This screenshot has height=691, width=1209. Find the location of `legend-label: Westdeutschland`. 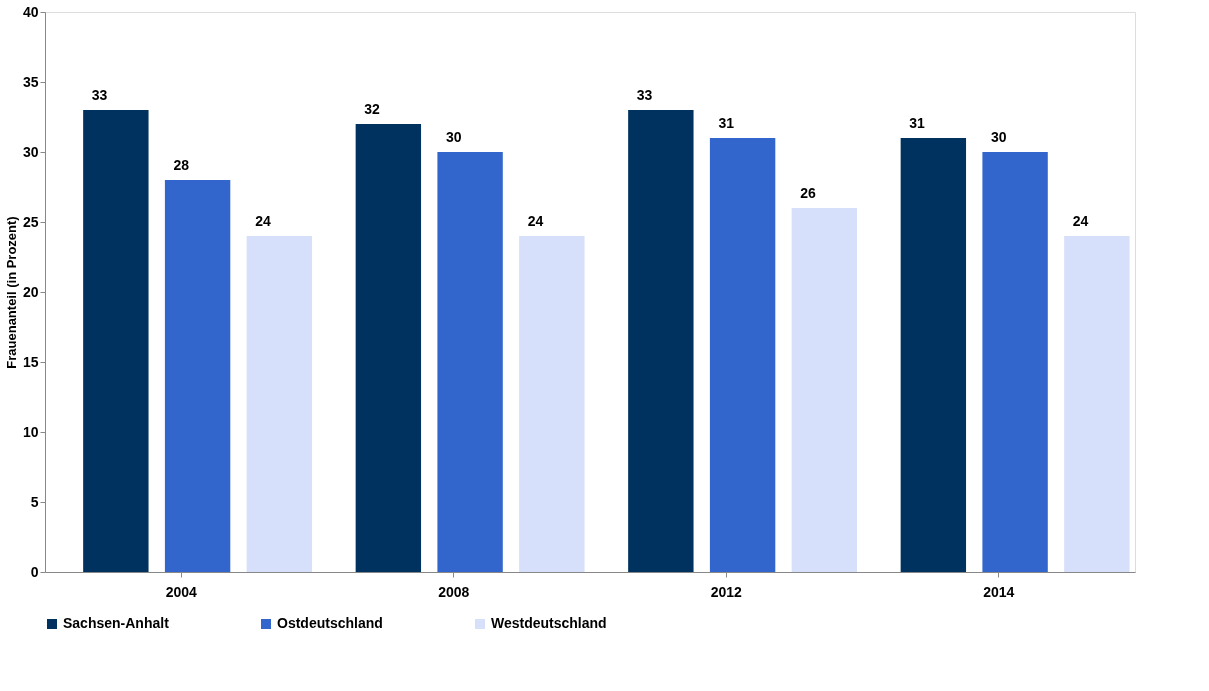

legend-label: Westdeutschland is located at coordinates (549, 623).